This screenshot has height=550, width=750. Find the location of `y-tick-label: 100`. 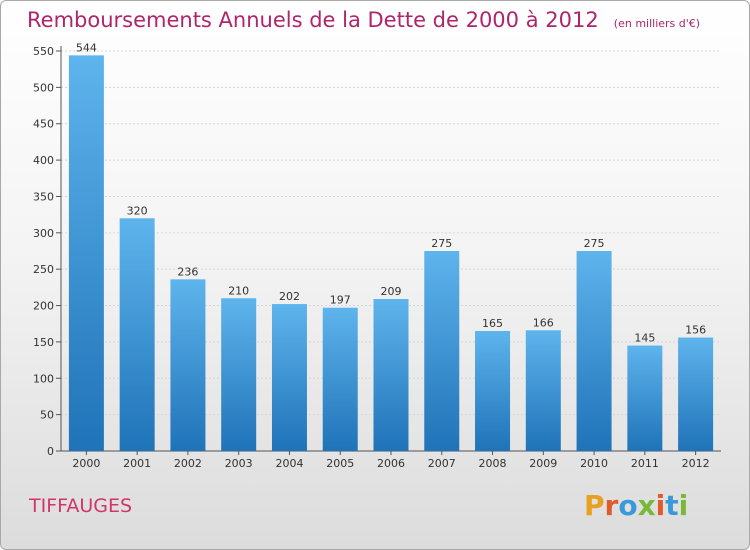

y-tick-label: 100 is located at coordinates (43, 378).